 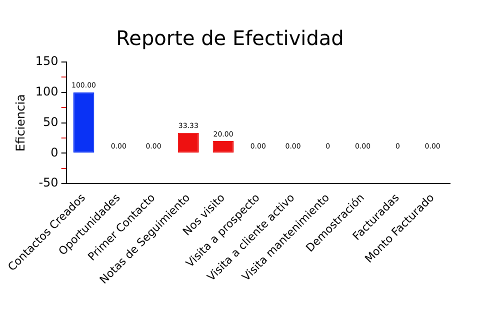 I want to click on y-tick-label: -50, so click(x=48, y=183).